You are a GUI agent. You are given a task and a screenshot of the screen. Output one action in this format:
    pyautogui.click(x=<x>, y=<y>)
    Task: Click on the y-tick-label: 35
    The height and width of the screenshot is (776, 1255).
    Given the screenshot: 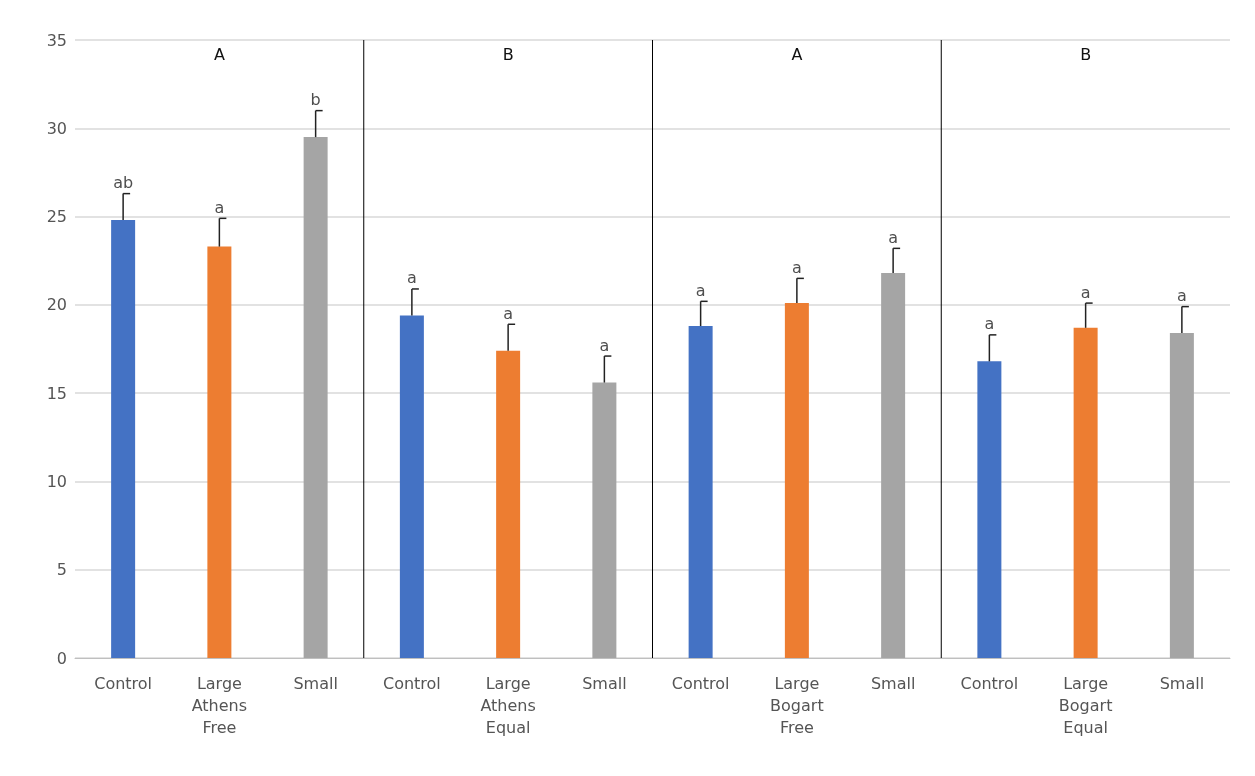 What is the action you would take?
    pyautogui.click(x=56, y=40)
    